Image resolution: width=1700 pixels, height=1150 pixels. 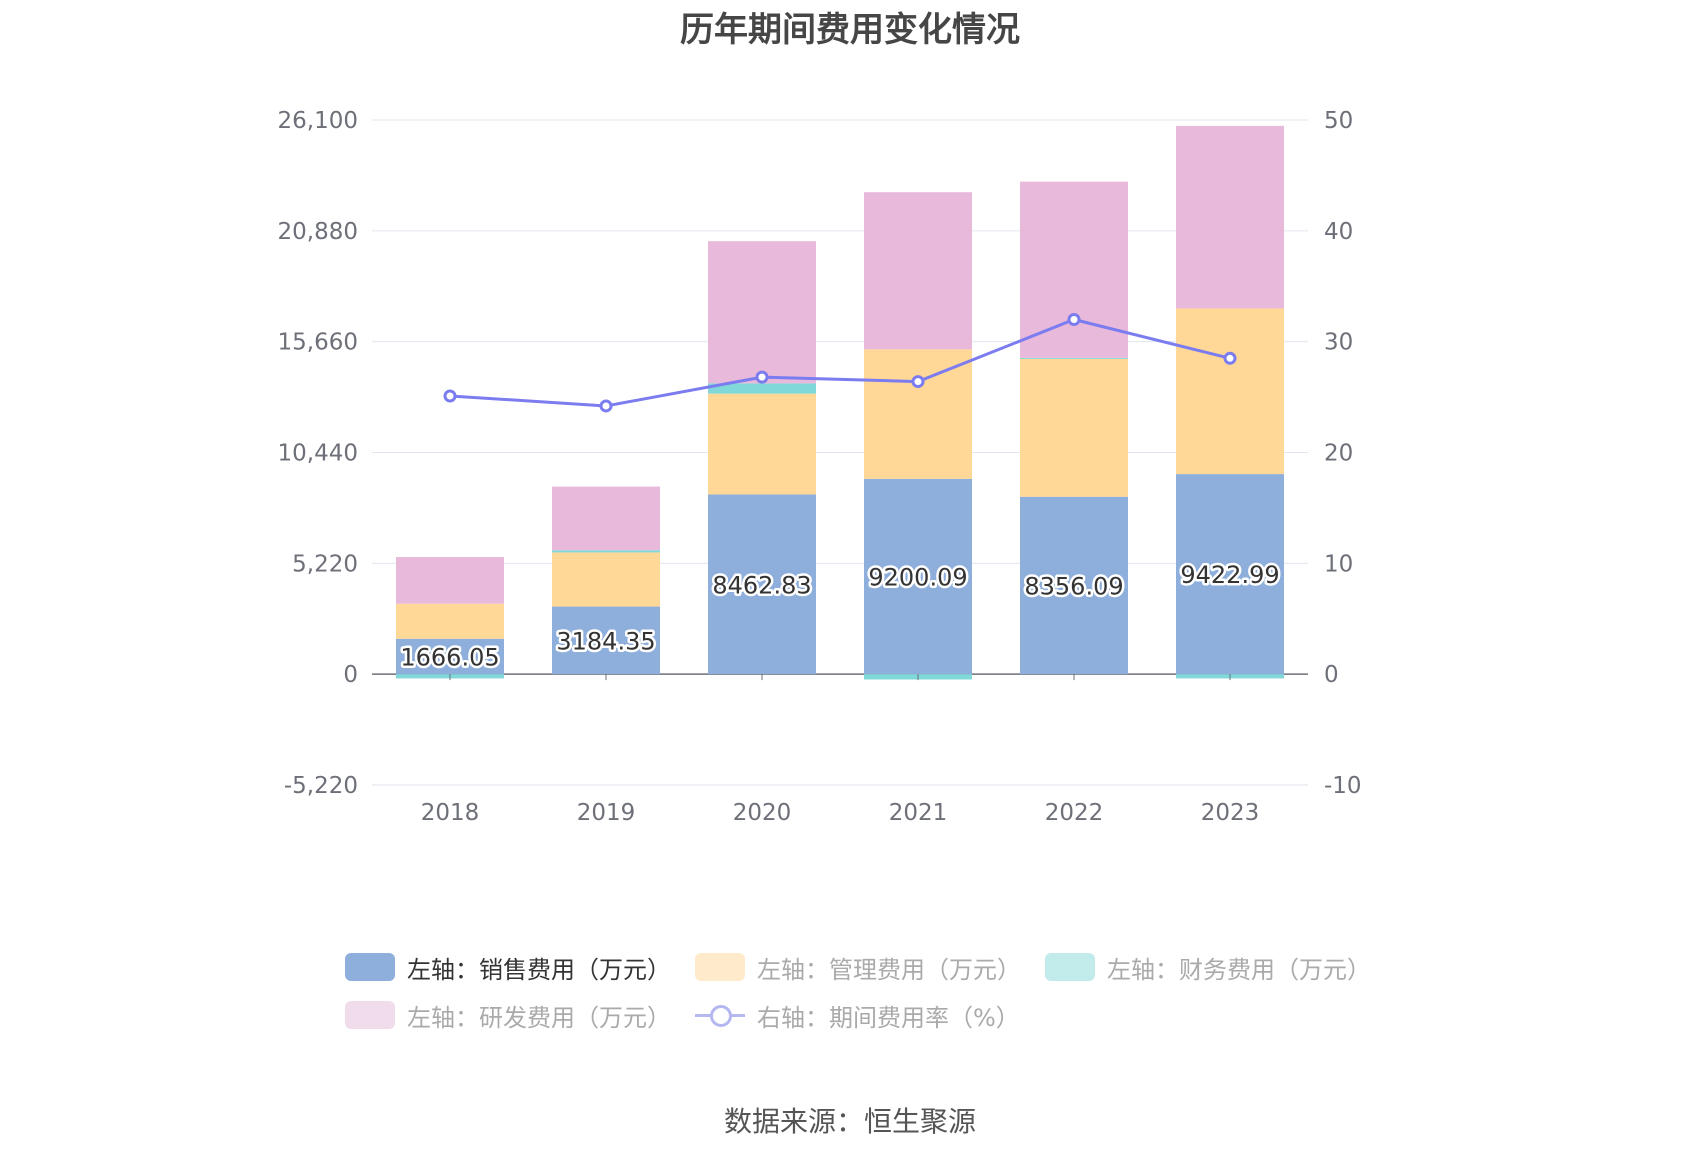 I want to click on x-tick-label: 2021, so click(x=918, y=813).